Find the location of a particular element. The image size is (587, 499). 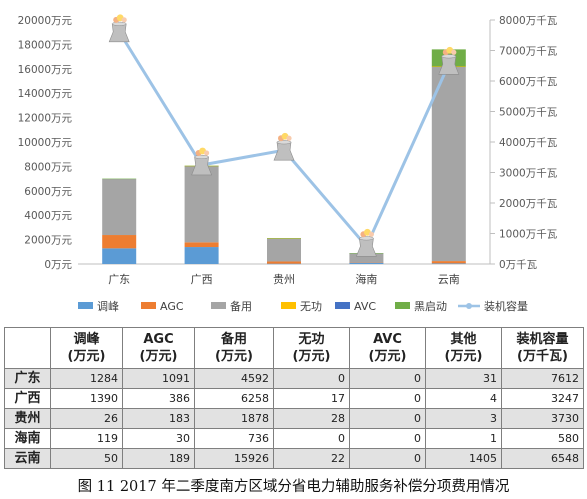

header-line1: 调峰 is located at coordinates (86, 339).